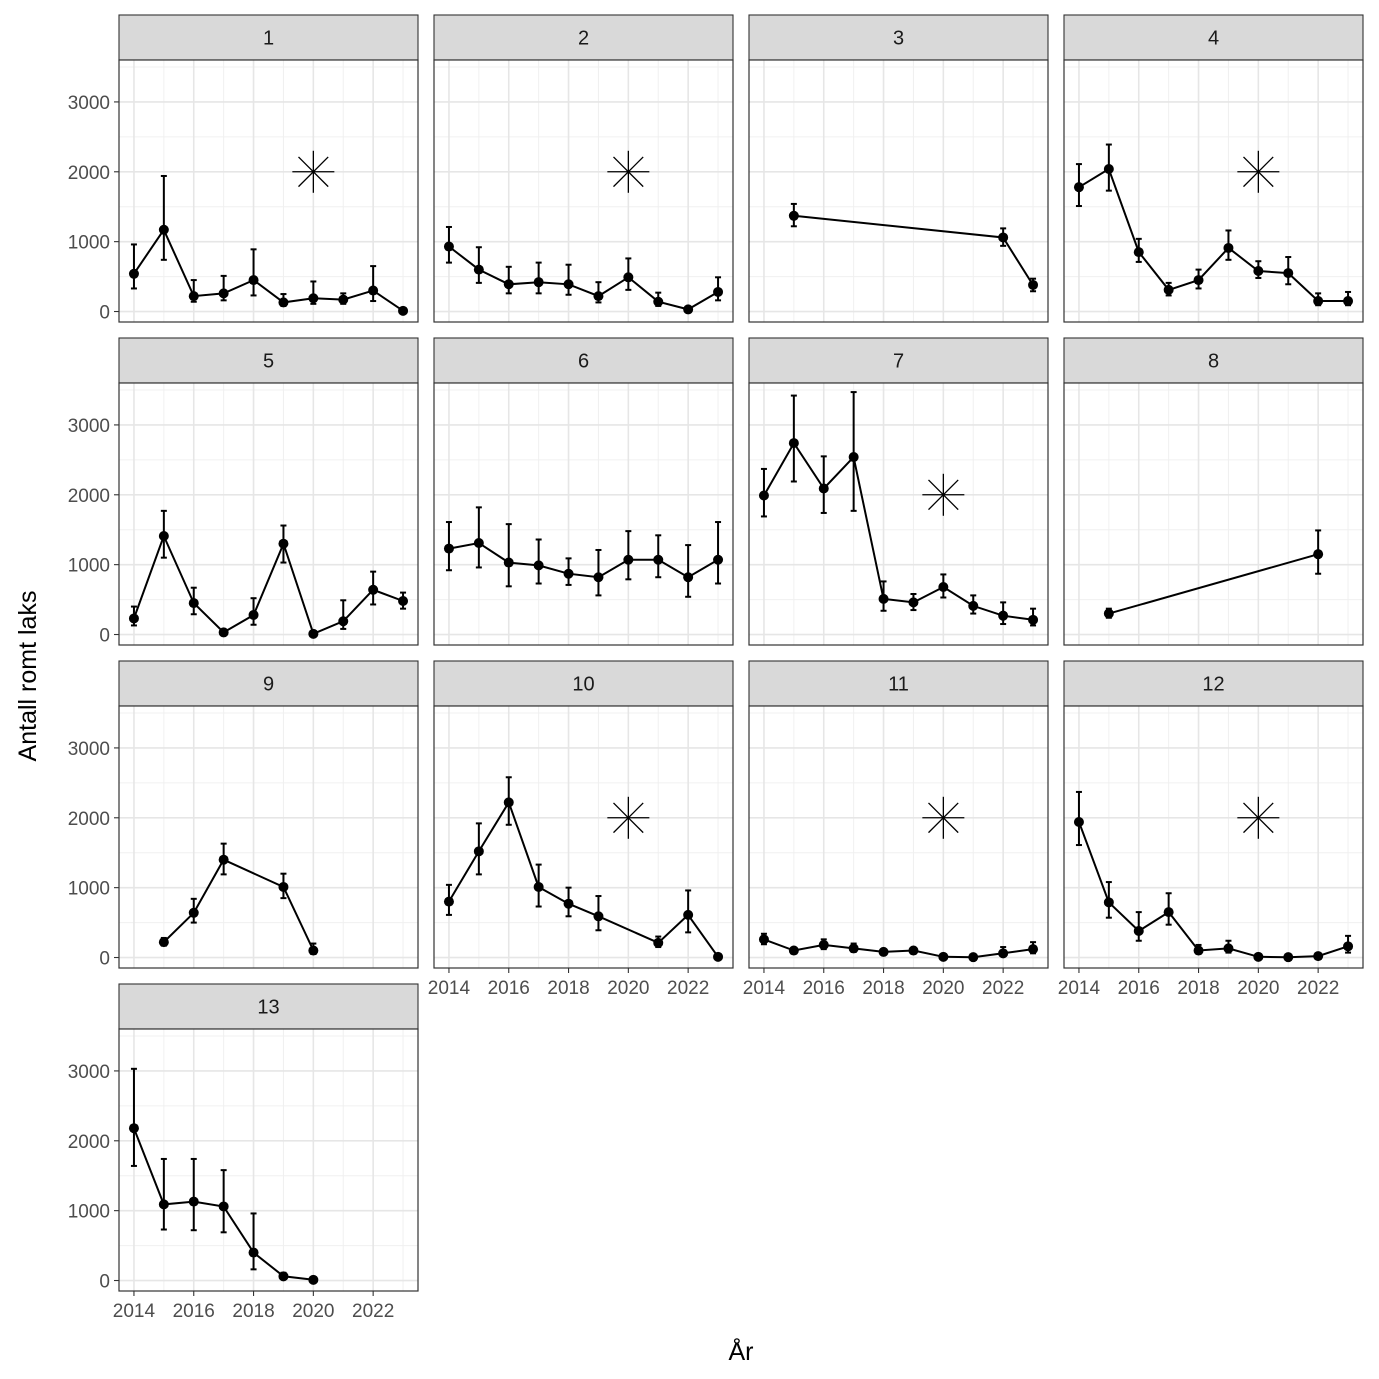 This screenshot has width=1379, height=1379. I want to click on facet-label: 7, so click(898, 362).